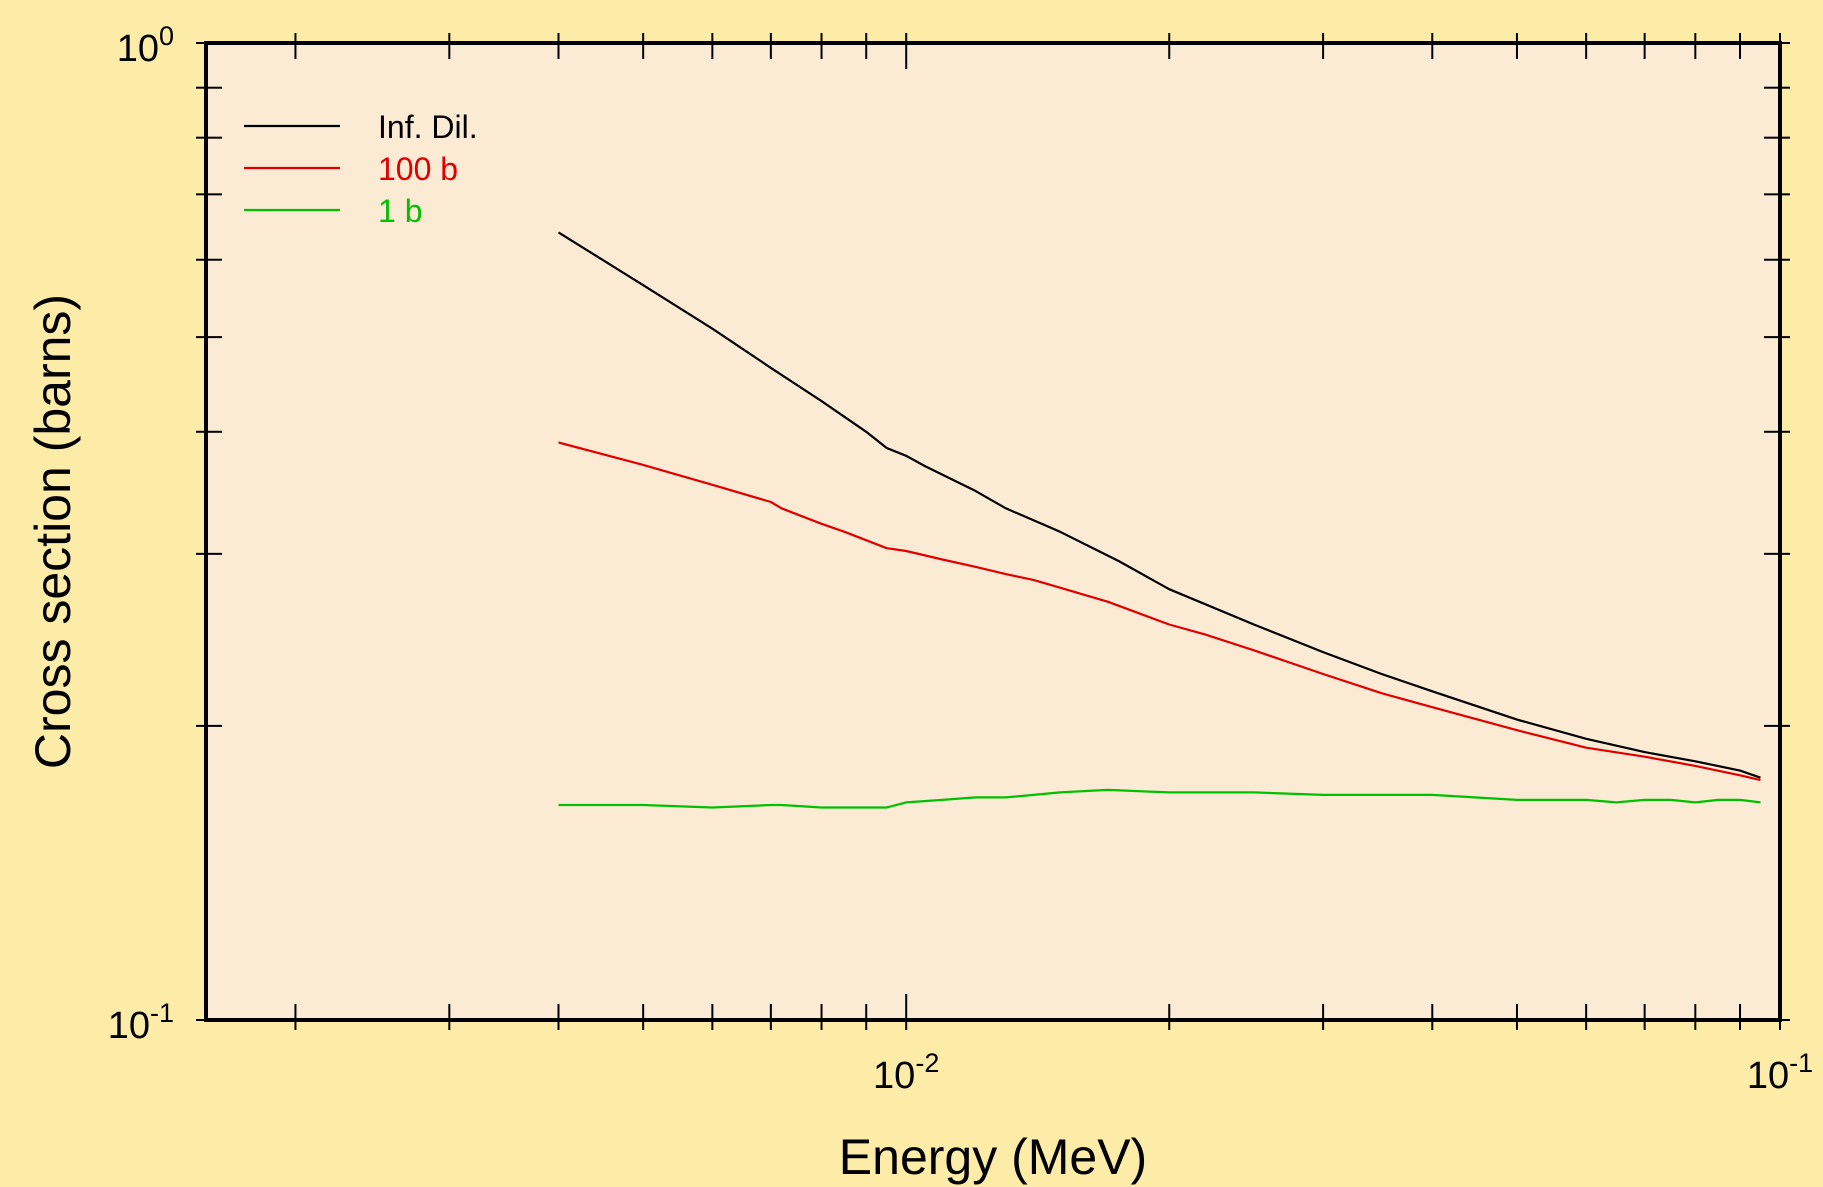 The height and width of the screenshot is (1187, 1823). Describe the element at coordinates (1780, 1072) in the screenshot. I see `x-tick-label: 10⁻¹` at that location.